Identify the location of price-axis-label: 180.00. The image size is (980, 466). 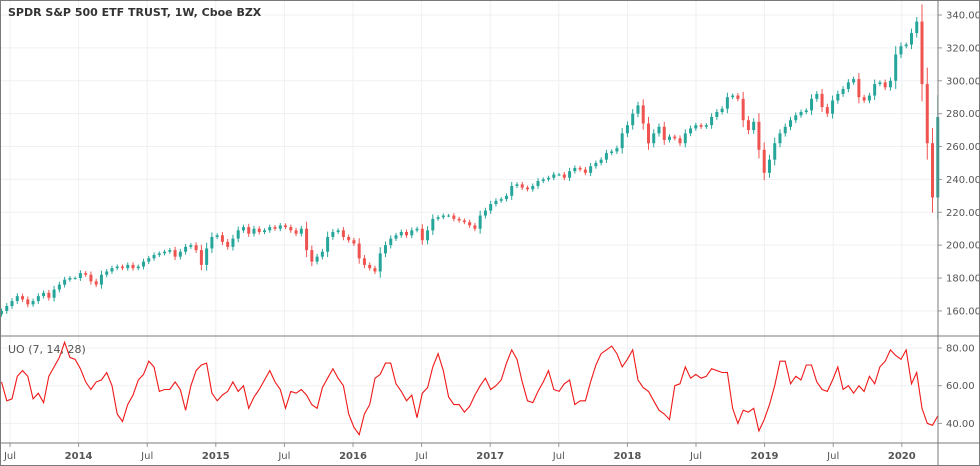
(963, 279).